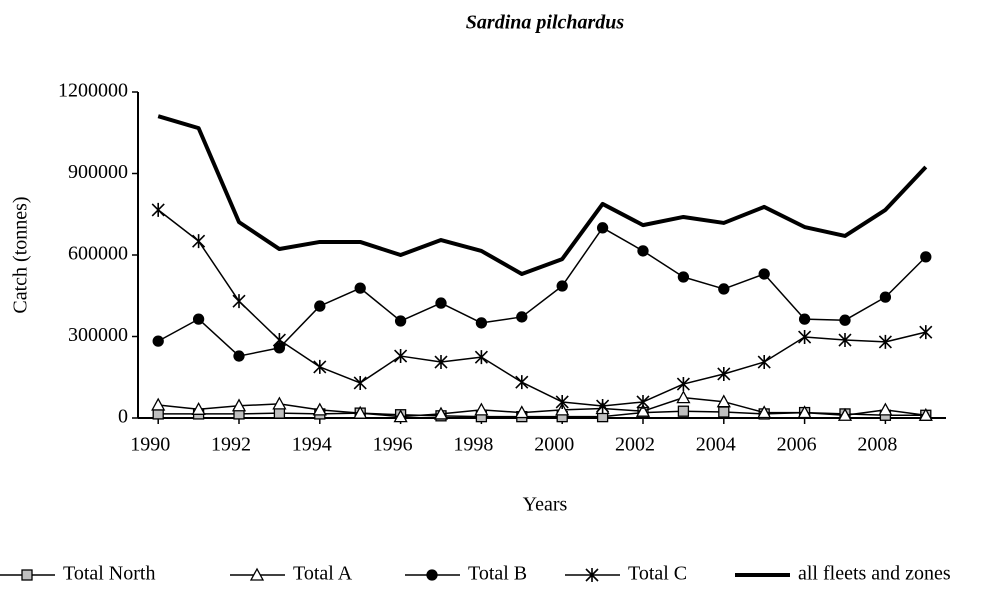  Describe the element at coordinates (877, 445) in the screenshot. I see `x-tick-label: 2008` at that location.